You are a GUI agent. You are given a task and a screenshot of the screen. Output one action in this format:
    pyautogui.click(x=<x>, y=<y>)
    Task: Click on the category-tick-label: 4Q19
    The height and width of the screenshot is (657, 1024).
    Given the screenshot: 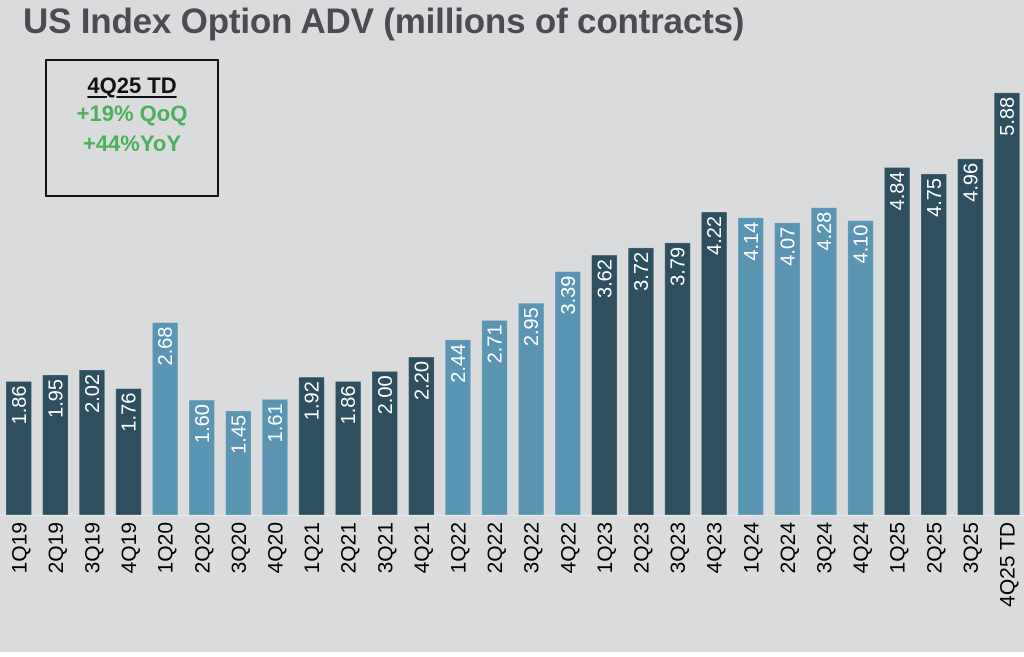 What is the action you would take?
    pyautogui.click(x=129, y=547)
    